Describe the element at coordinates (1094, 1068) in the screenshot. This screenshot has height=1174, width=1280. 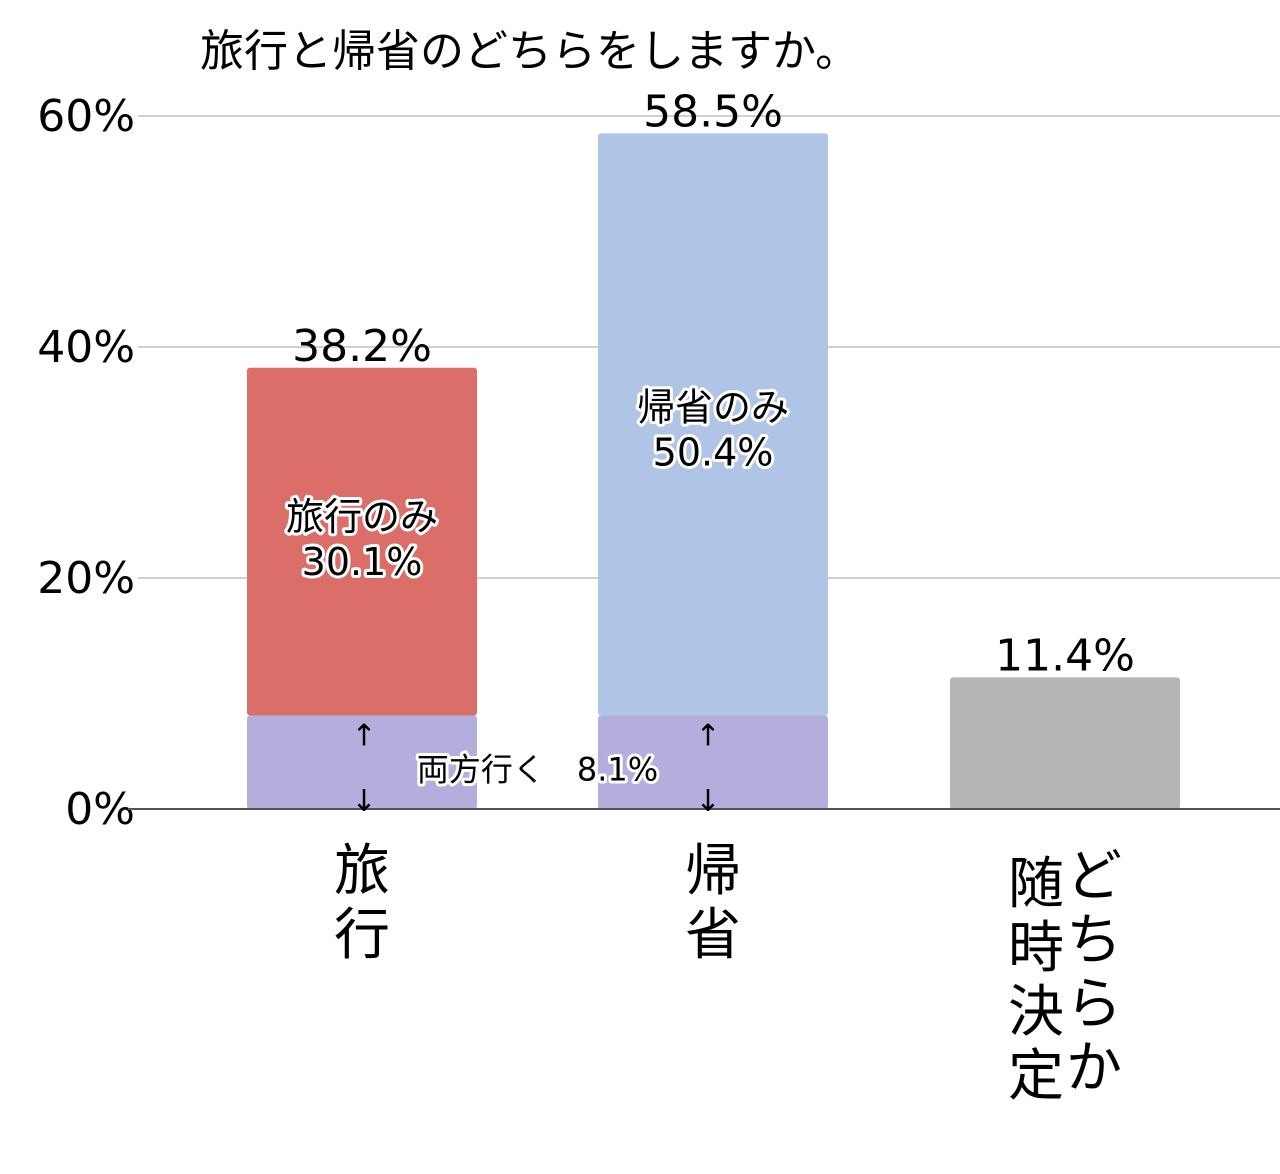
I see `category-label-char: か` at that location.